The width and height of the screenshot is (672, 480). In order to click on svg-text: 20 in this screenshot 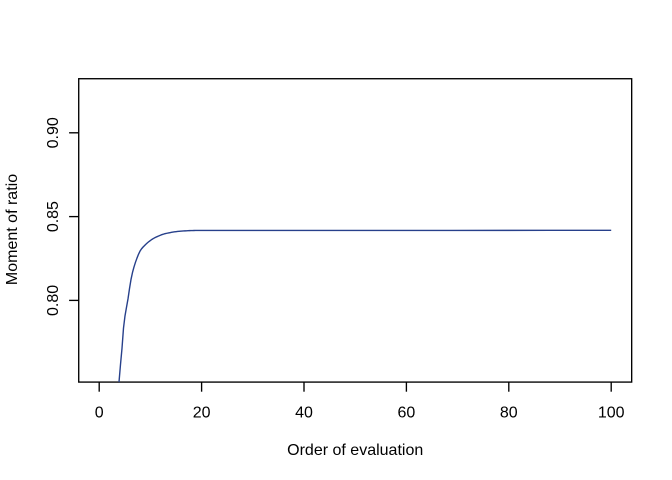, I will do `click(202, 412)`.